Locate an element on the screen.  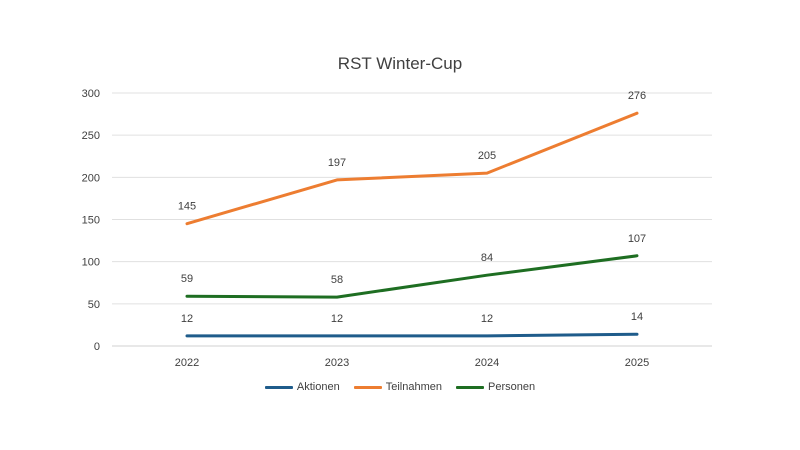
x-tick-label-2025: 2025 is located at coordinates (637, 363).